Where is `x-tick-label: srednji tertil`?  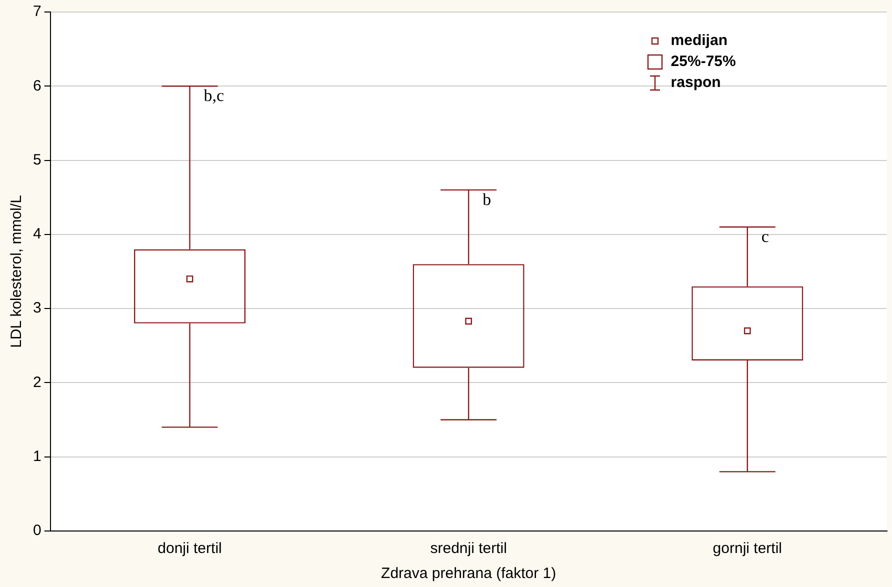
x-tick-label: srednji tertil is located at coordinates (468, 549).